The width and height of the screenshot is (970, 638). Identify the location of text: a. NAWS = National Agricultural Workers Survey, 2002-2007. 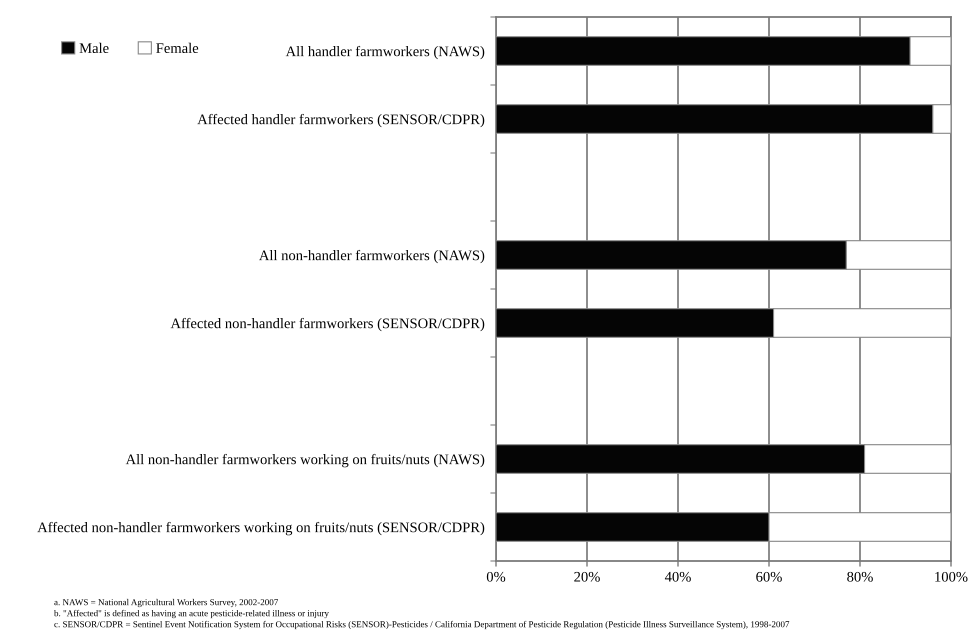
(166, 603).